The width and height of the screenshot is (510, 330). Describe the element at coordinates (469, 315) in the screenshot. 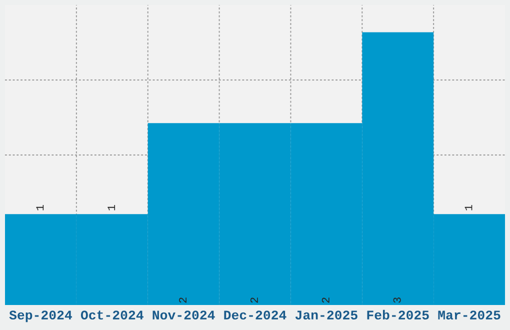

I see `x-tick-label: Mar-2025` at that location.